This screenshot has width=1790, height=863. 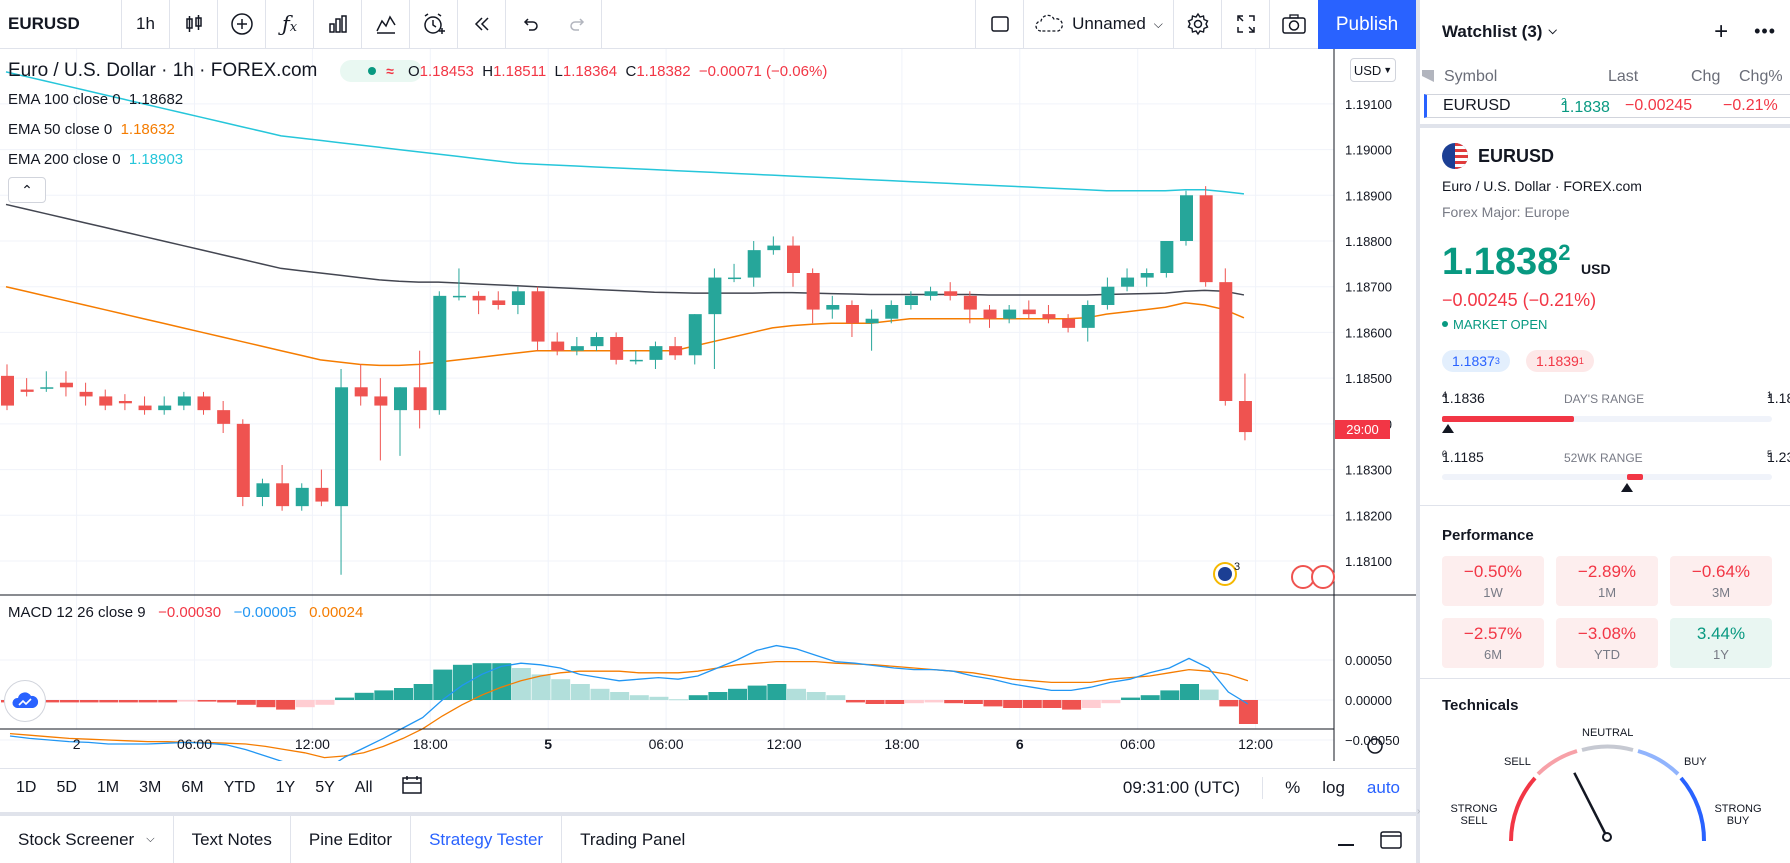 I want to click on bar-chart-icon, so click(x=337, y=24).